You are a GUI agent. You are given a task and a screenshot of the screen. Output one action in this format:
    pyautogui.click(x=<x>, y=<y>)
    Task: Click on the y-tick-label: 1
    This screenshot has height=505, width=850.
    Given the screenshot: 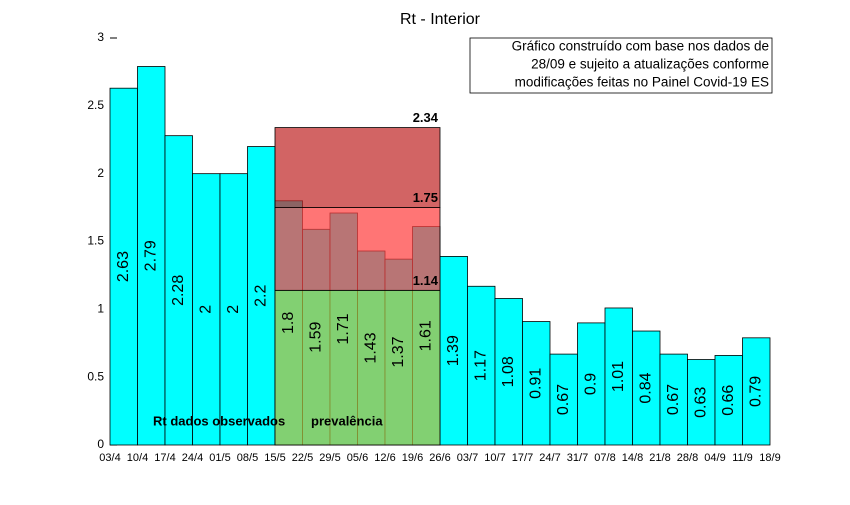 What is the action you would take?
    pyautogui.click(x=100, y=309)
    